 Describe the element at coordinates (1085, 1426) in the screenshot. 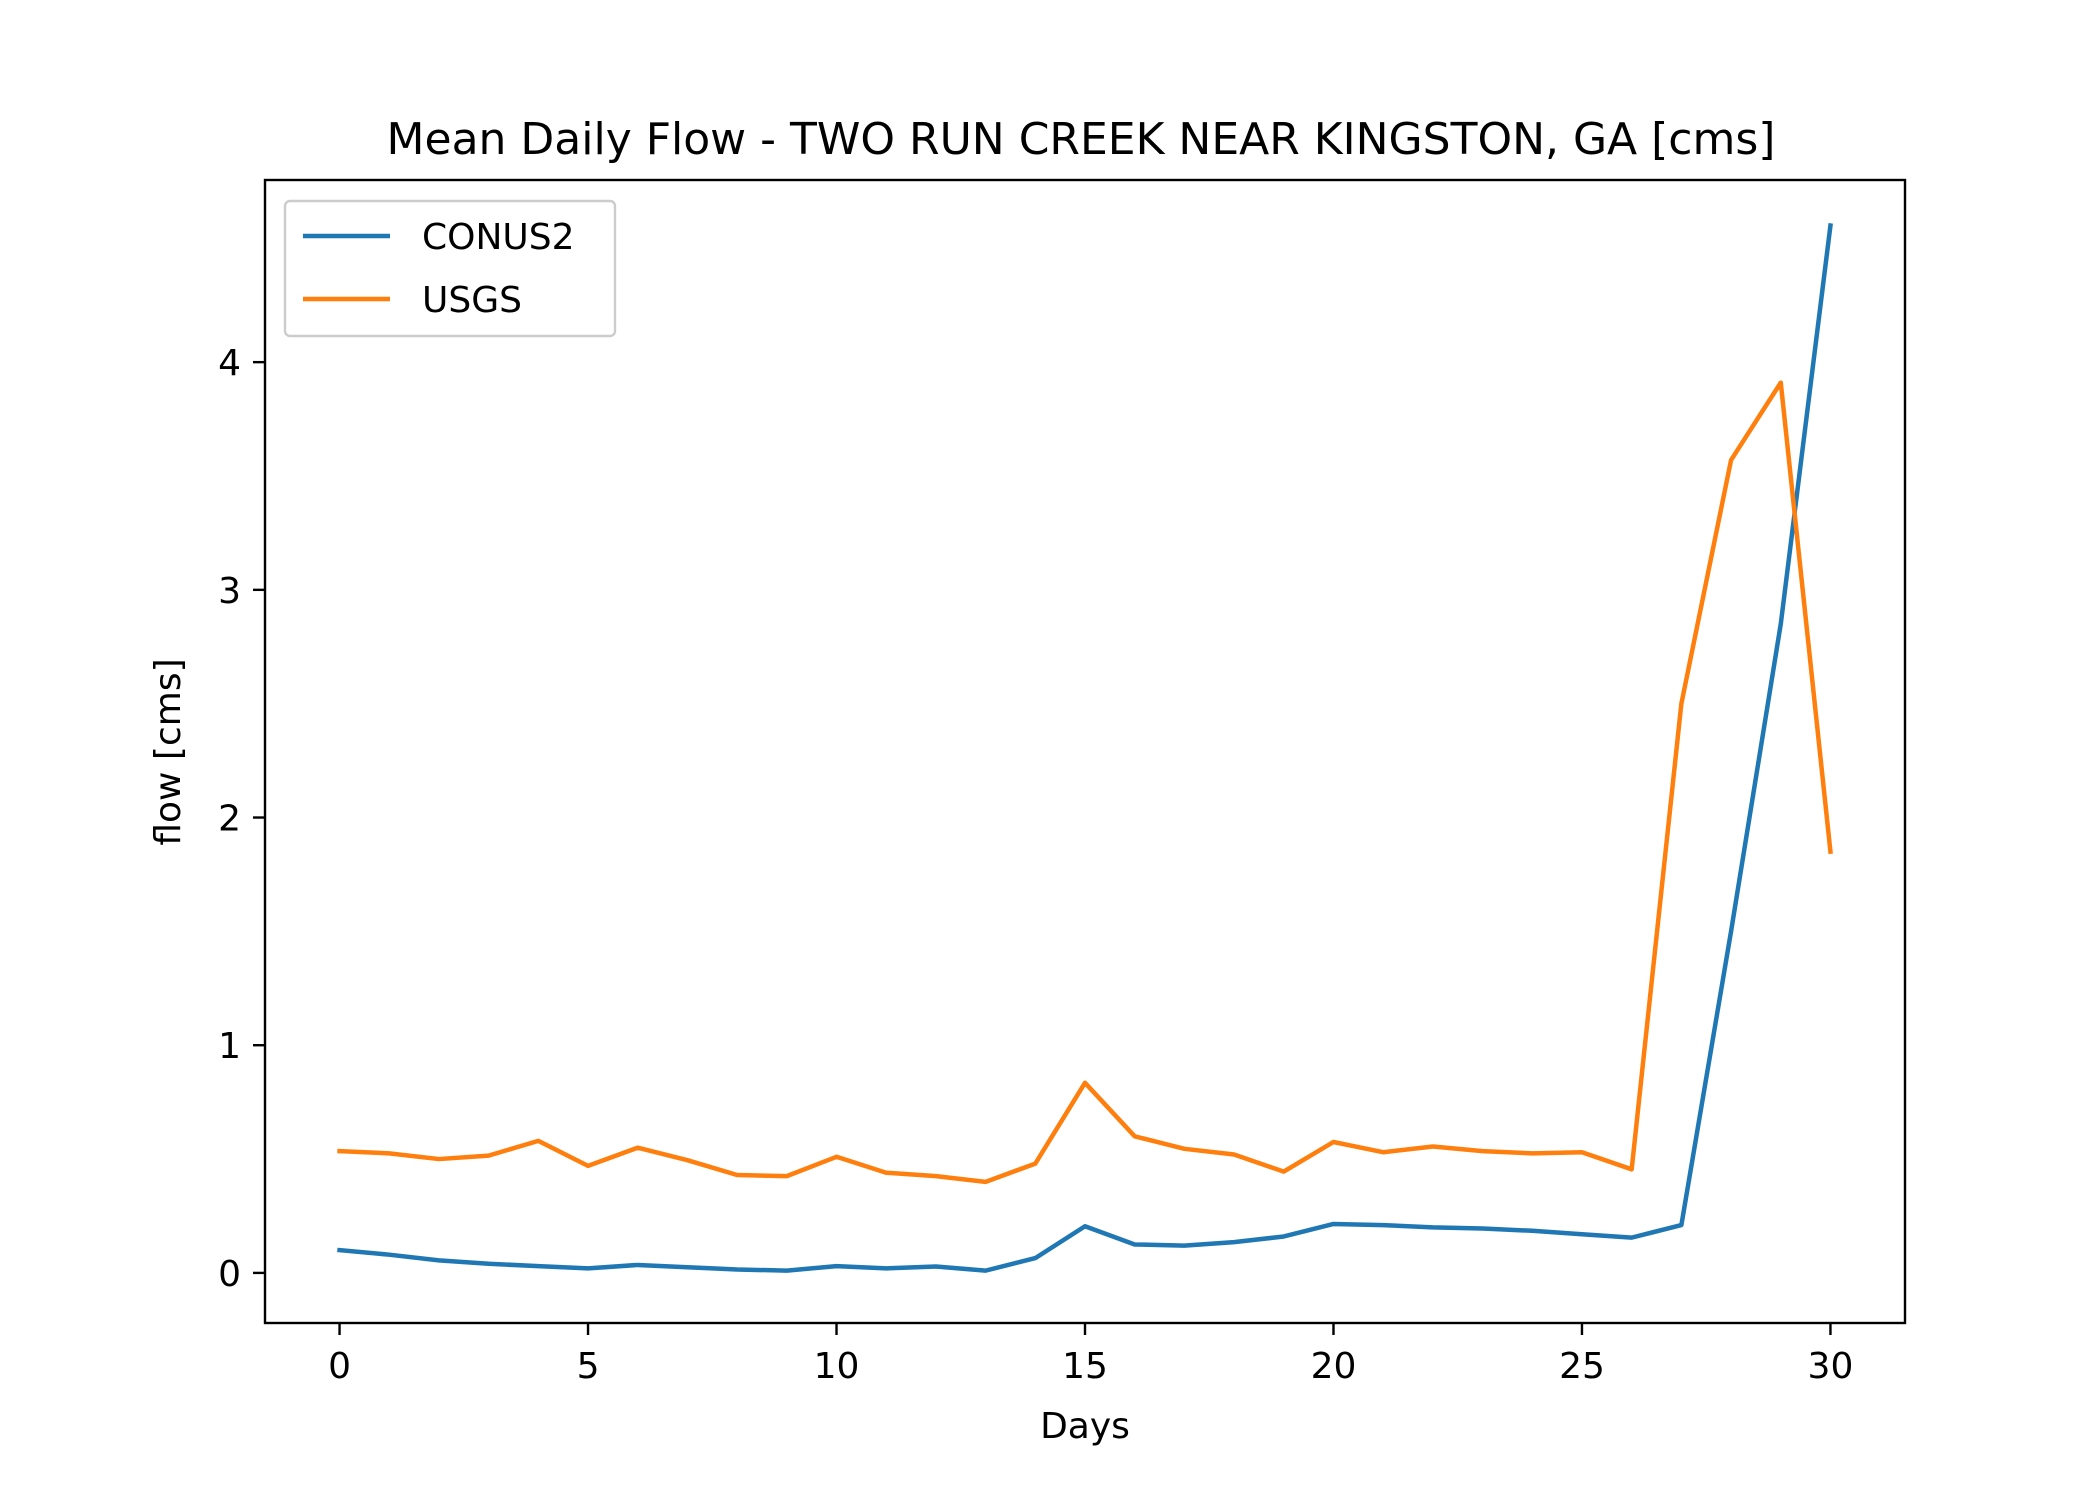

I see `x-axis-label: Days` at that location.